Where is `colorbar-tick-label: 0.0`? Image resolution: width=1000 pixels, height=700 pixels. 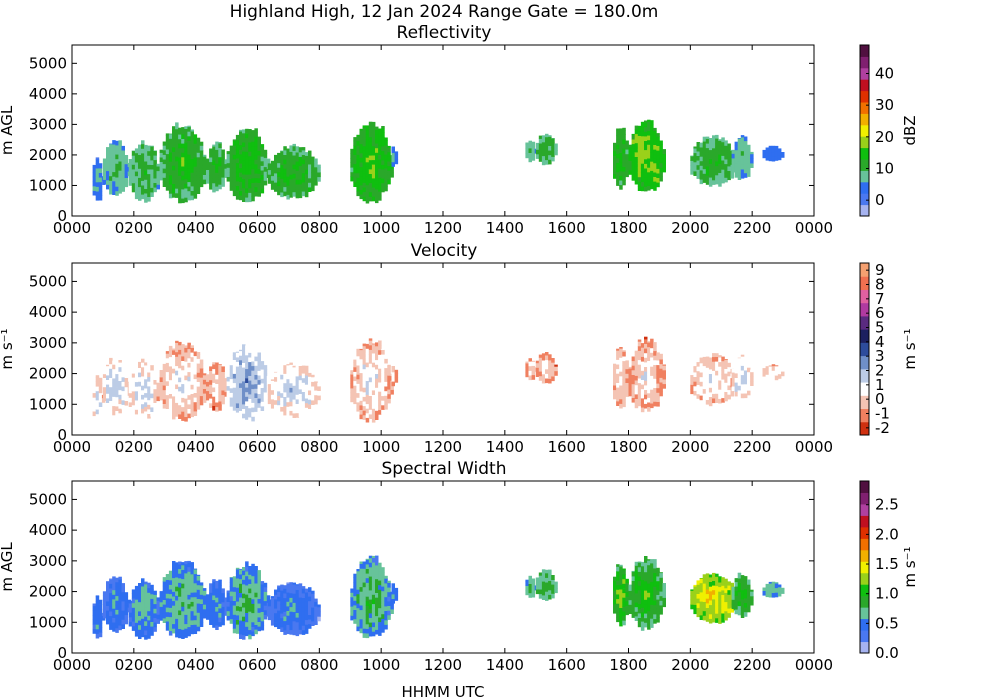 colorbar-tick-label: 0.0 is located at coordinates (887, 653).